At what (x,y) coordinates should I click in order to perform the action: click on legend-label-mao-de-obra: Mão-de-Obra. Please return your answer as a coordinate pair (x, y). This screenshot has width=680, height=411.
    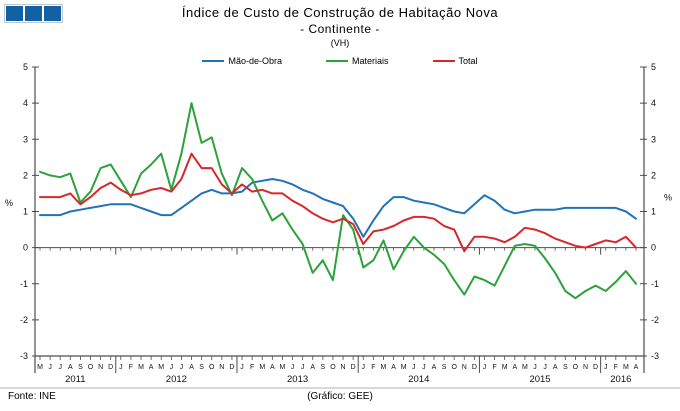
    Looking at the image, I should click on (255, 61).